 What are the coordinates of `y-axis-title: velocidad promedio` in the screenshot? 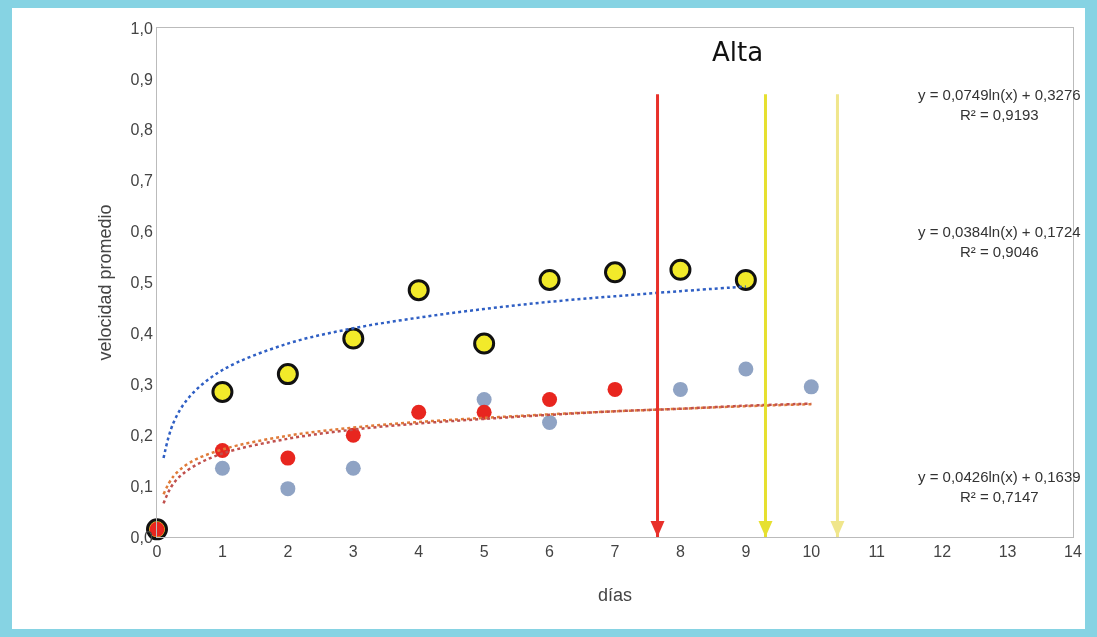 It's located at (105, 282).